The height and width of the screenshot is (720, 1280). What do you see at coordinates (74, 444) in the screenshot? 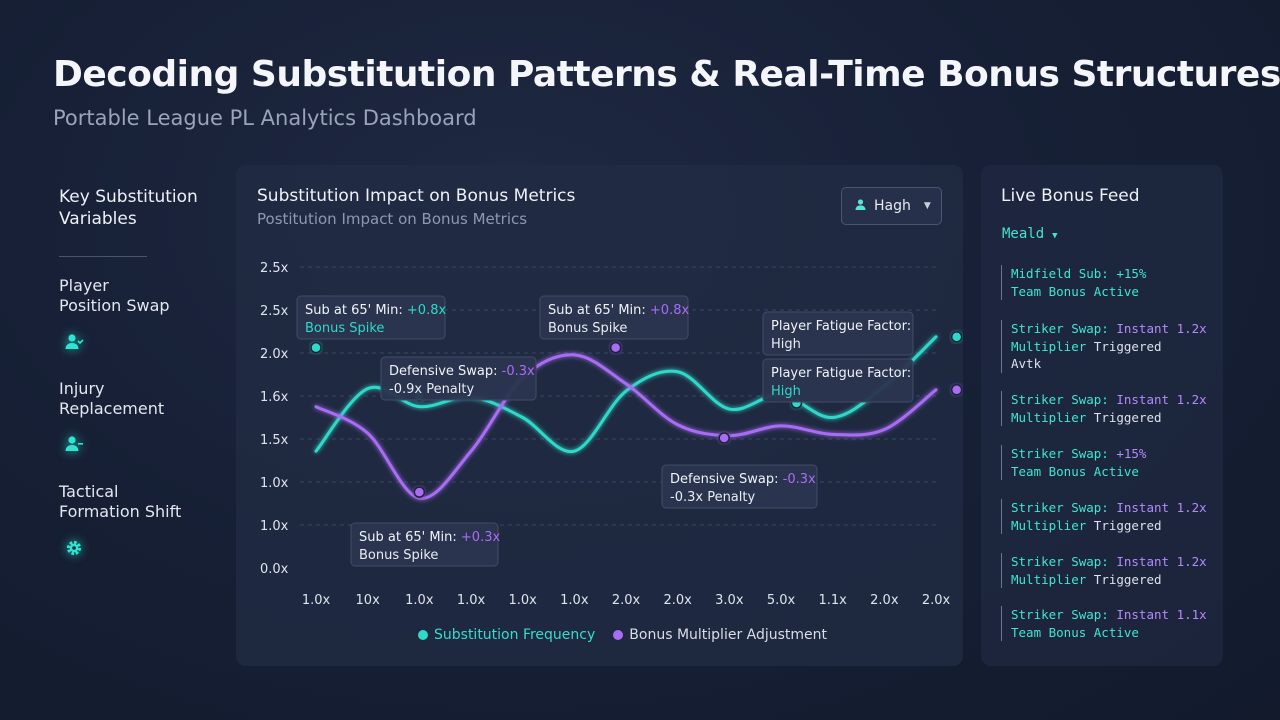
I see `user-injury-icon` at bounding box center [74, 444].